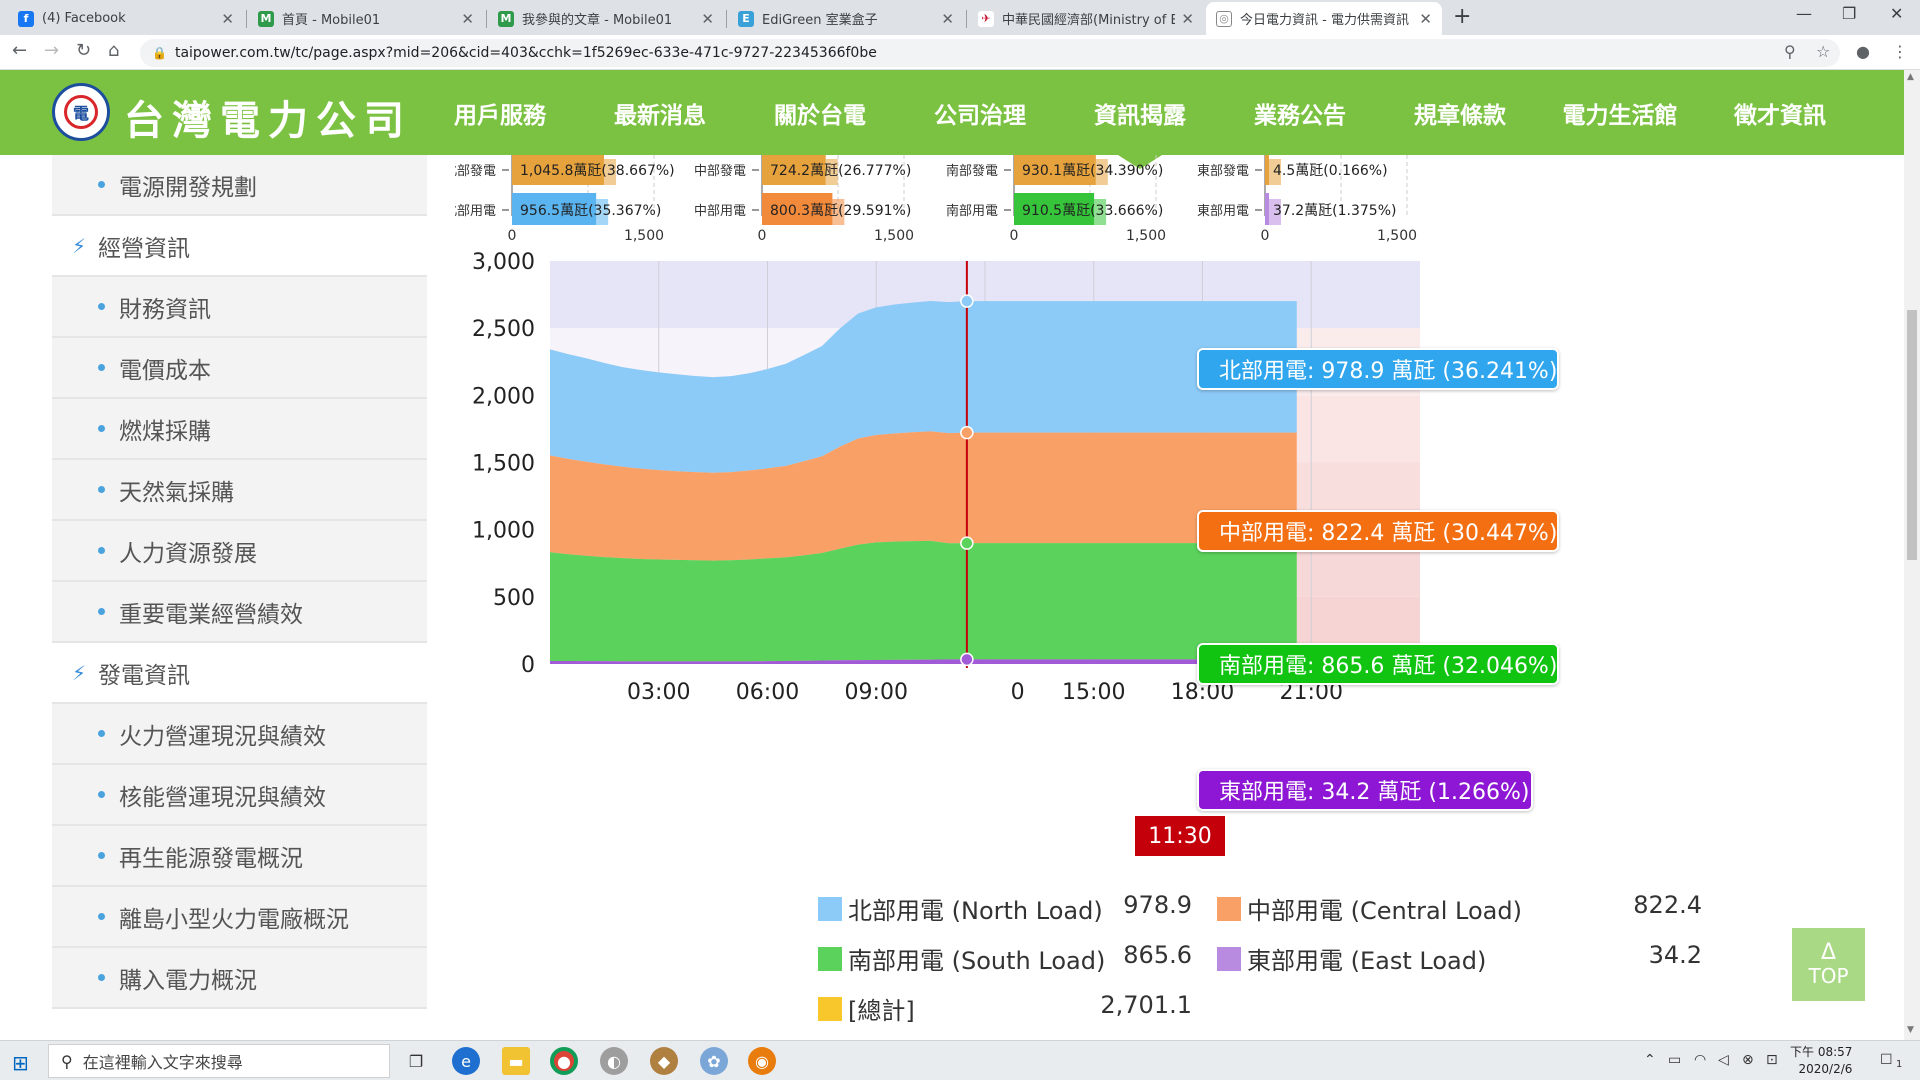 The height and width of the screenshot is (1080, 1920). What do you see at coordinates (144, 675) in the screenshot?
I see `sidebar-item-label: 發電資訊` at bounding box center [144, 675].